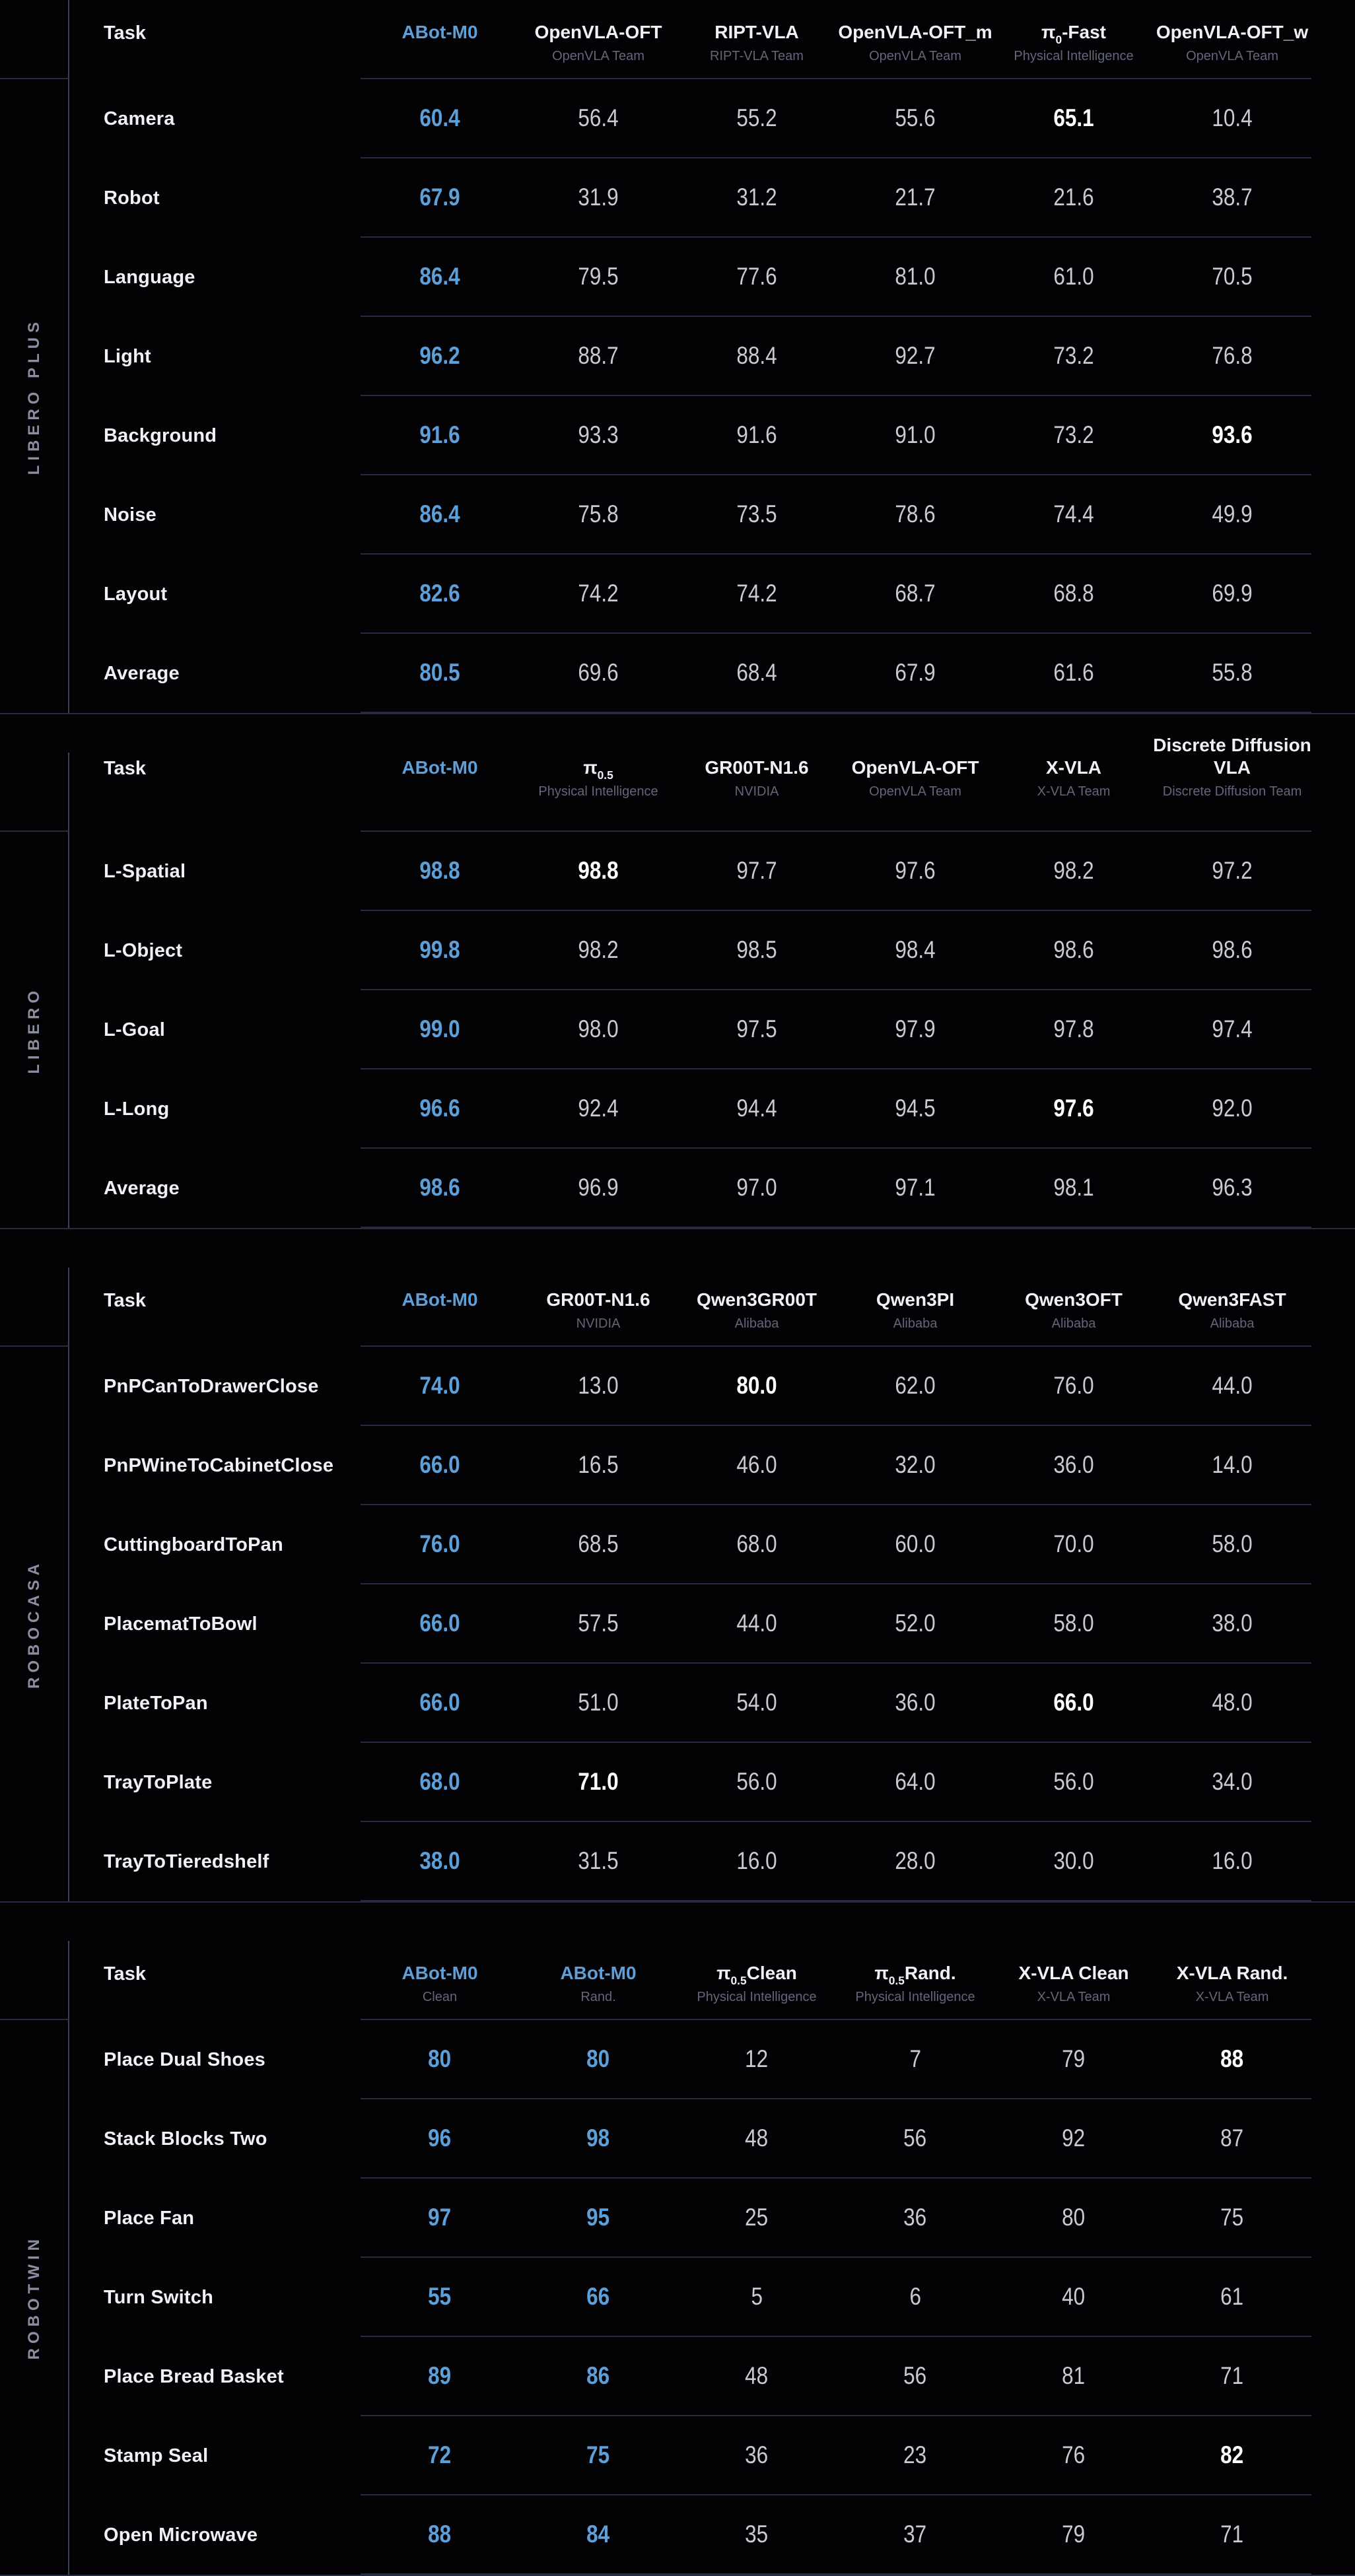  I want to click on column-header-gr00t-n1-6: GR00T-N1.6 NVIDIA, so click(757, 793).